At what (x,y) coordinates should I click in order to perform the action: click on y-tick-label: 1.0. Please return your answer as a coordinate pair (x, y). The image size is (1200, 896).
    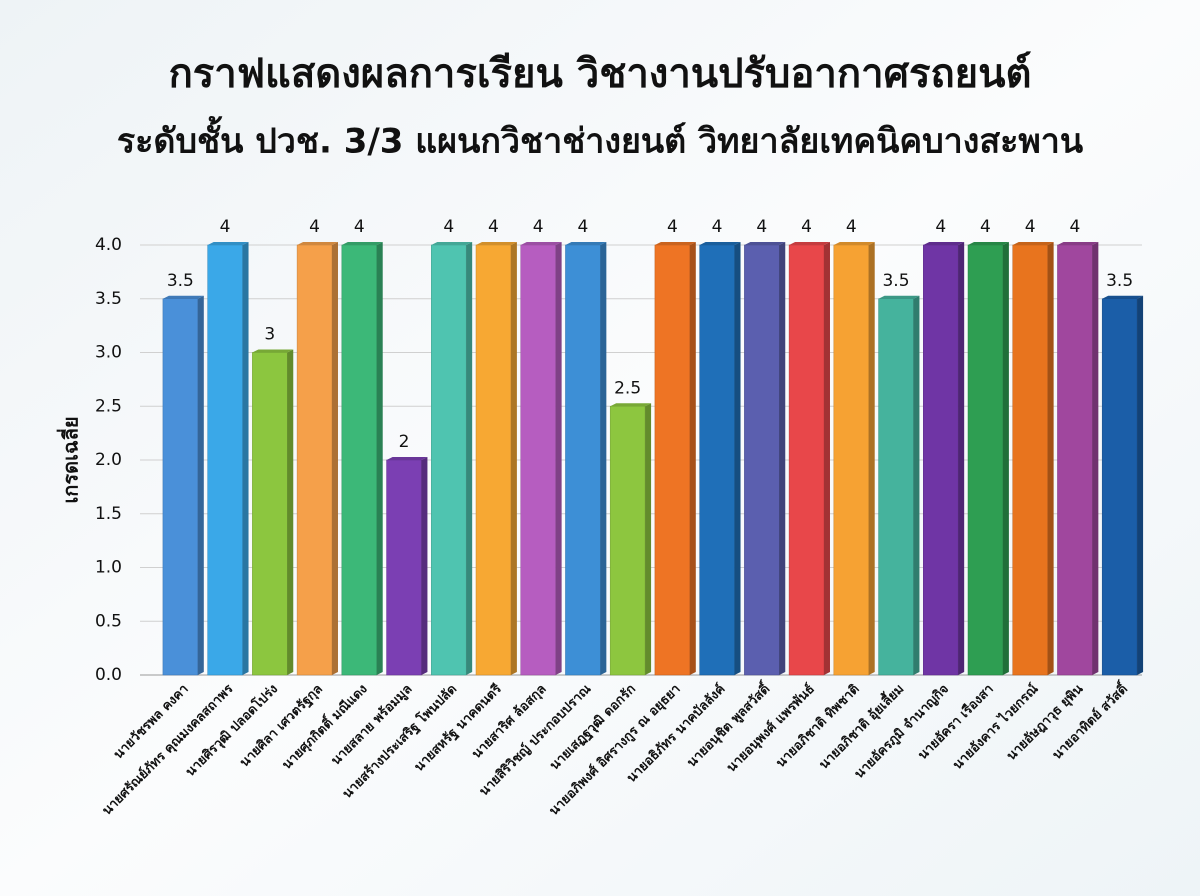
    Looking at the image, I should click on (108, 568).